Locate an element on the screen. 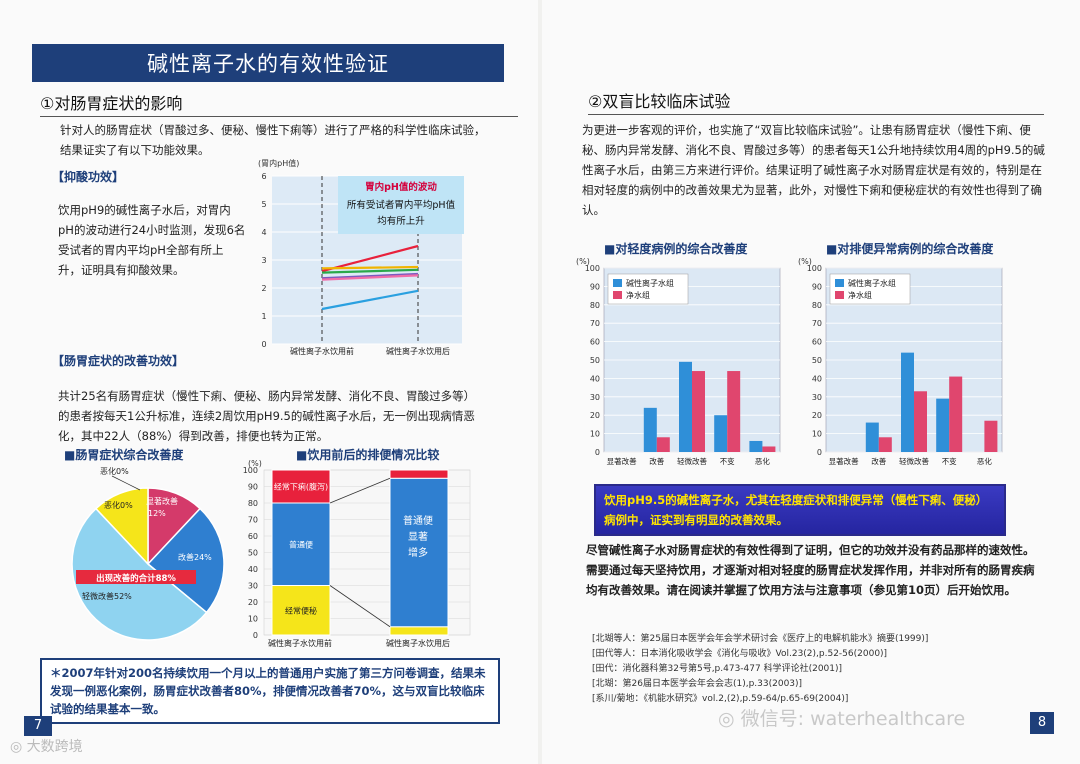 Image resolution: width=1080 pixels, height=764 pixels. bowel-after-label-1: 普通便 is located at coordinates (418, 520).